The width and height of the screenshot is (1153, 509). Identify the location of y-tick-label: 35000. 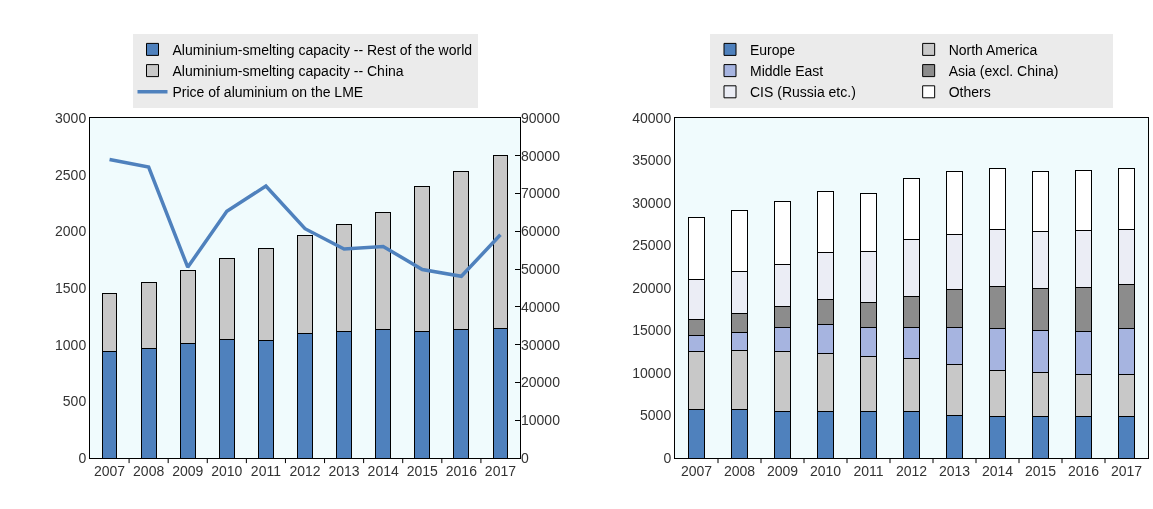
(652, 160).